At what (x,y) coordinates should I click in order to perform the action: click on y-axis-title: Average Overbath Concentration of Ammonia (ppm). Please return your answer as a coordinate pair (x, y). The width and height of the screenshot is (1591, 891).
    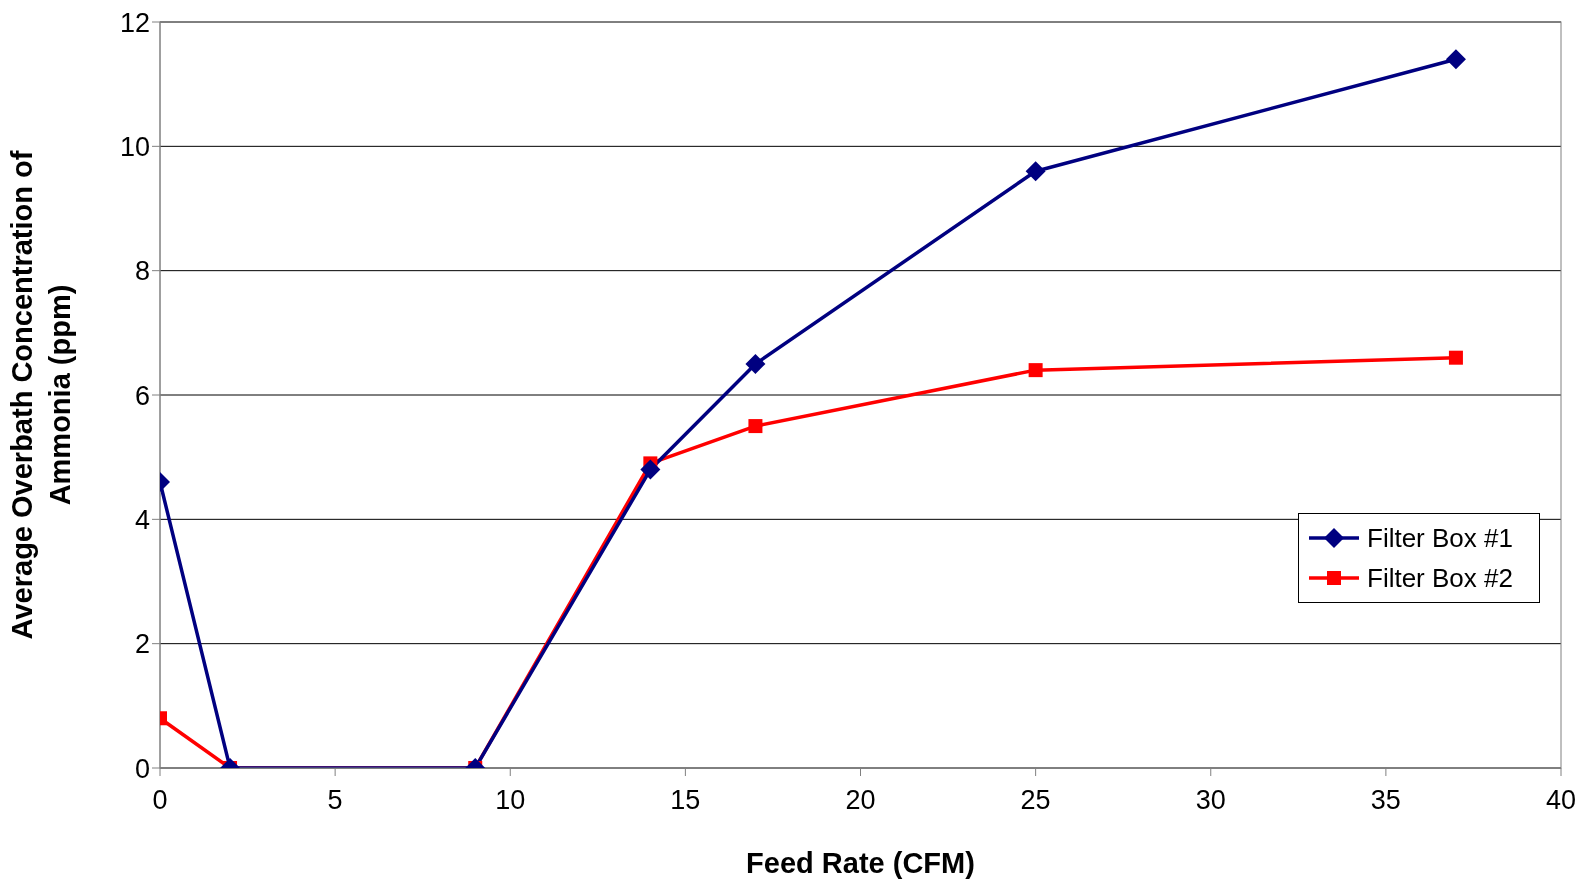
    Looking at the image, I should click on (41, 395).